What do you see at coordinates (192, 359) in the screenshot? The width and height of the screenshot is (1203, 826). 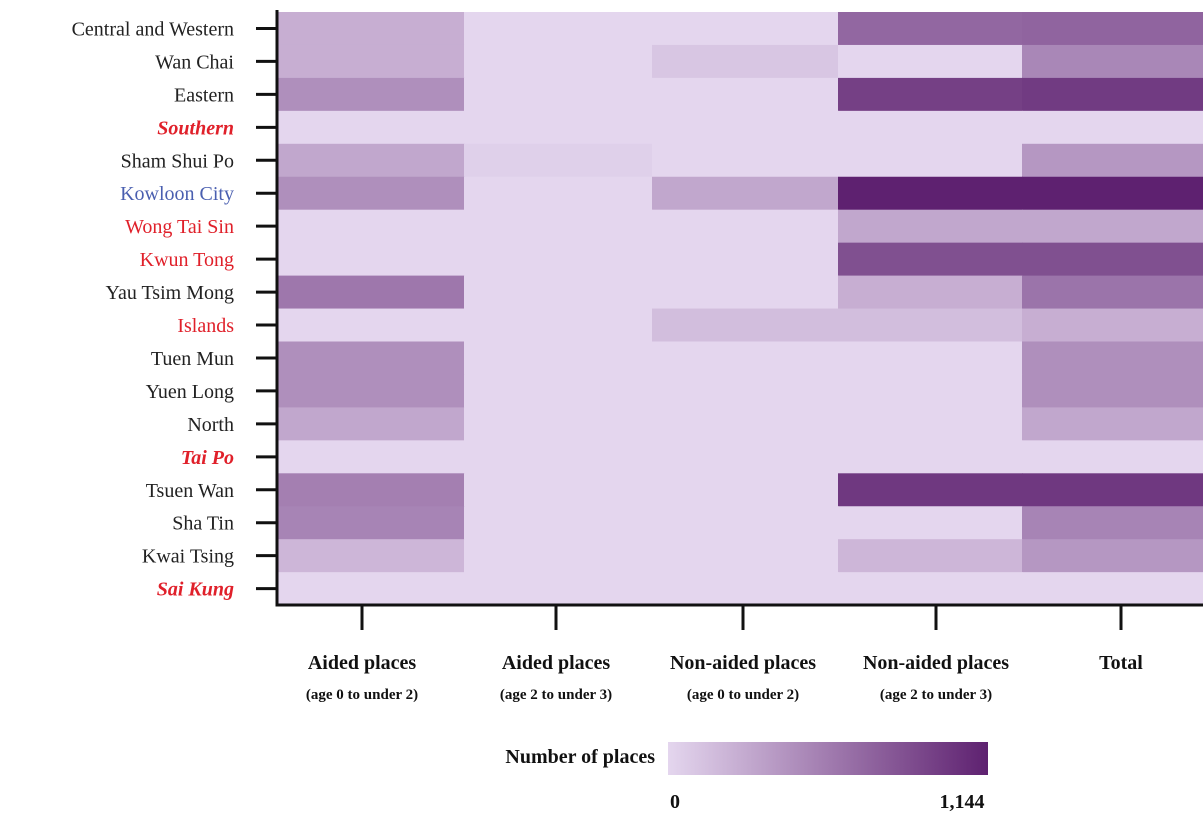 I see `row-label: Tuen Mun` at bounding box center [192, 359].